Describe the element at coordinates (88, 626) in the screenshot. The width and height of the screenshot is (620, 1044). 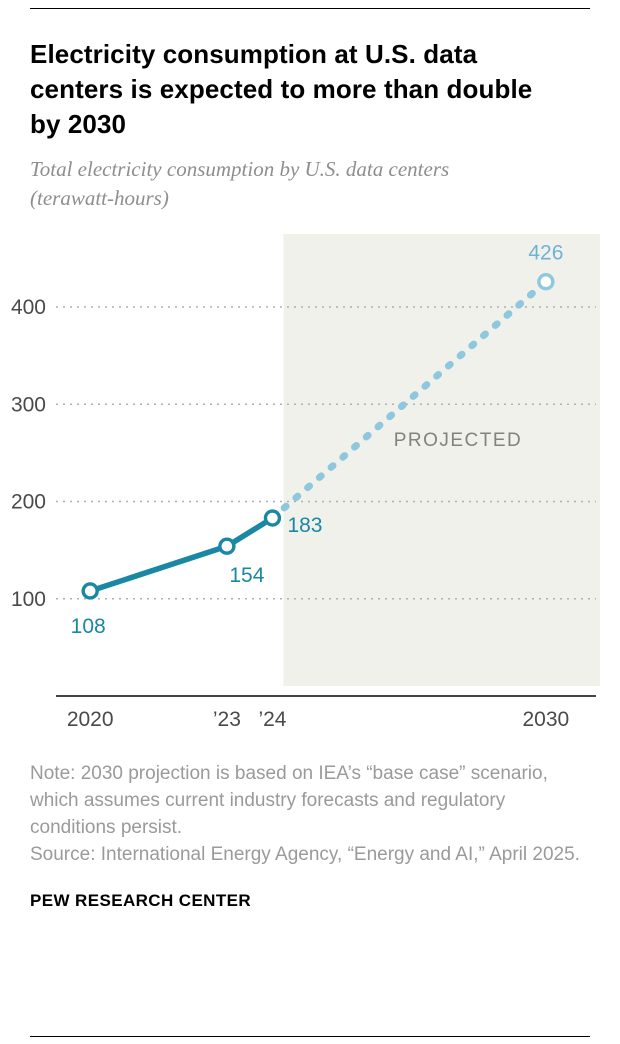
I see `data-label: 108` at that location.